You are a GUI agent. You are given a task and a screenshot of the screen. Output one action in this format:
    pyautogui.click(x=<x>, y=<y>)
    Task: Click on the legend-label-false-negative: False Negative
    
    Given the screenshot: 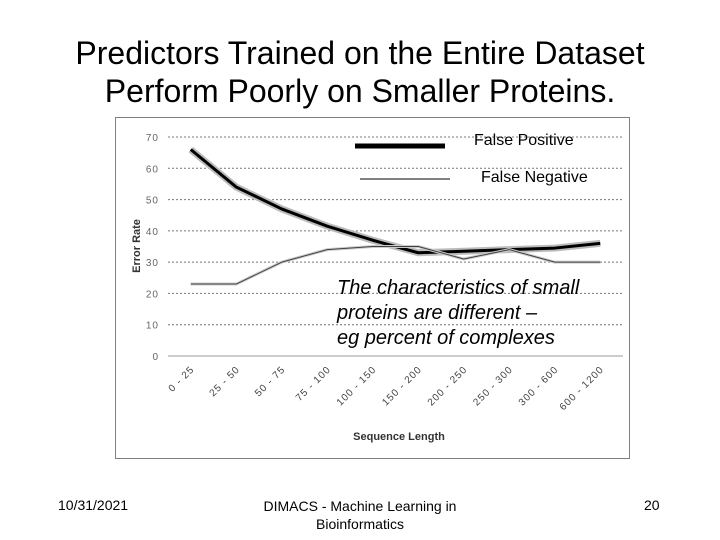 What is the action you would take?
    pyautogui.click(x=534, y=177)
    